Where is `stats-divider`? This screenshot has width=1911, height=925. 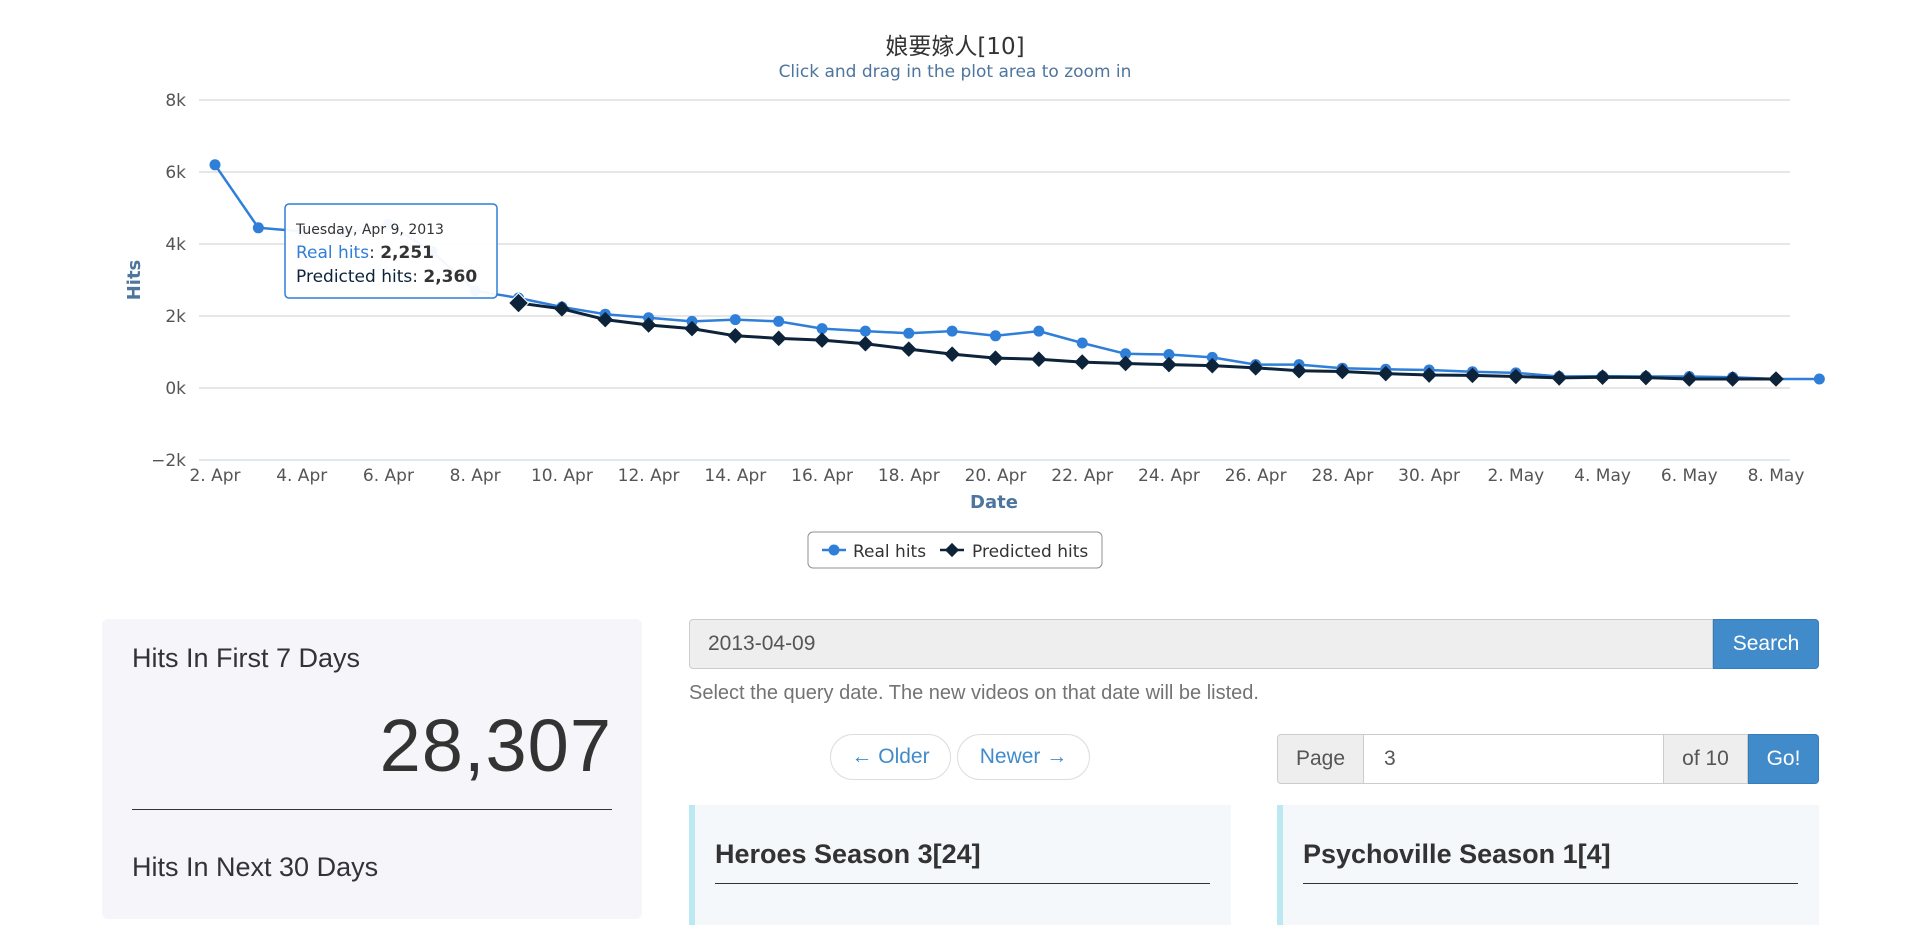
stats-divider is located at coordinates (372, 809).